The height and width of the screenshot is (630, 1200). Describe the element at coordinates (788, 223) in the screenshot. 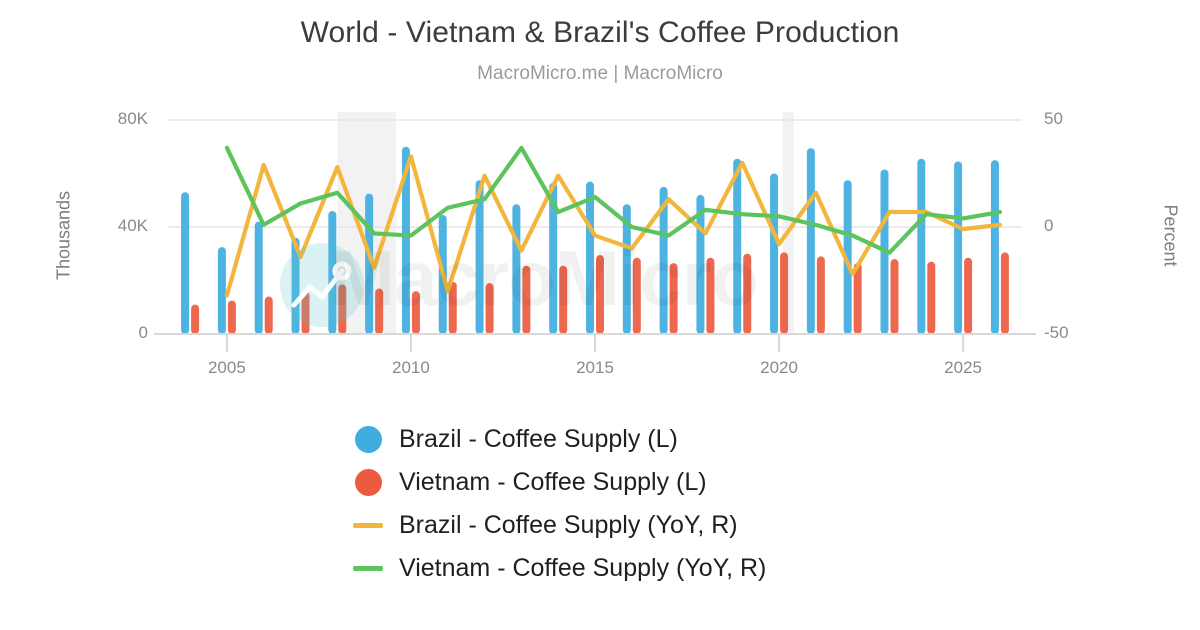

I see `recession-band` at that location.